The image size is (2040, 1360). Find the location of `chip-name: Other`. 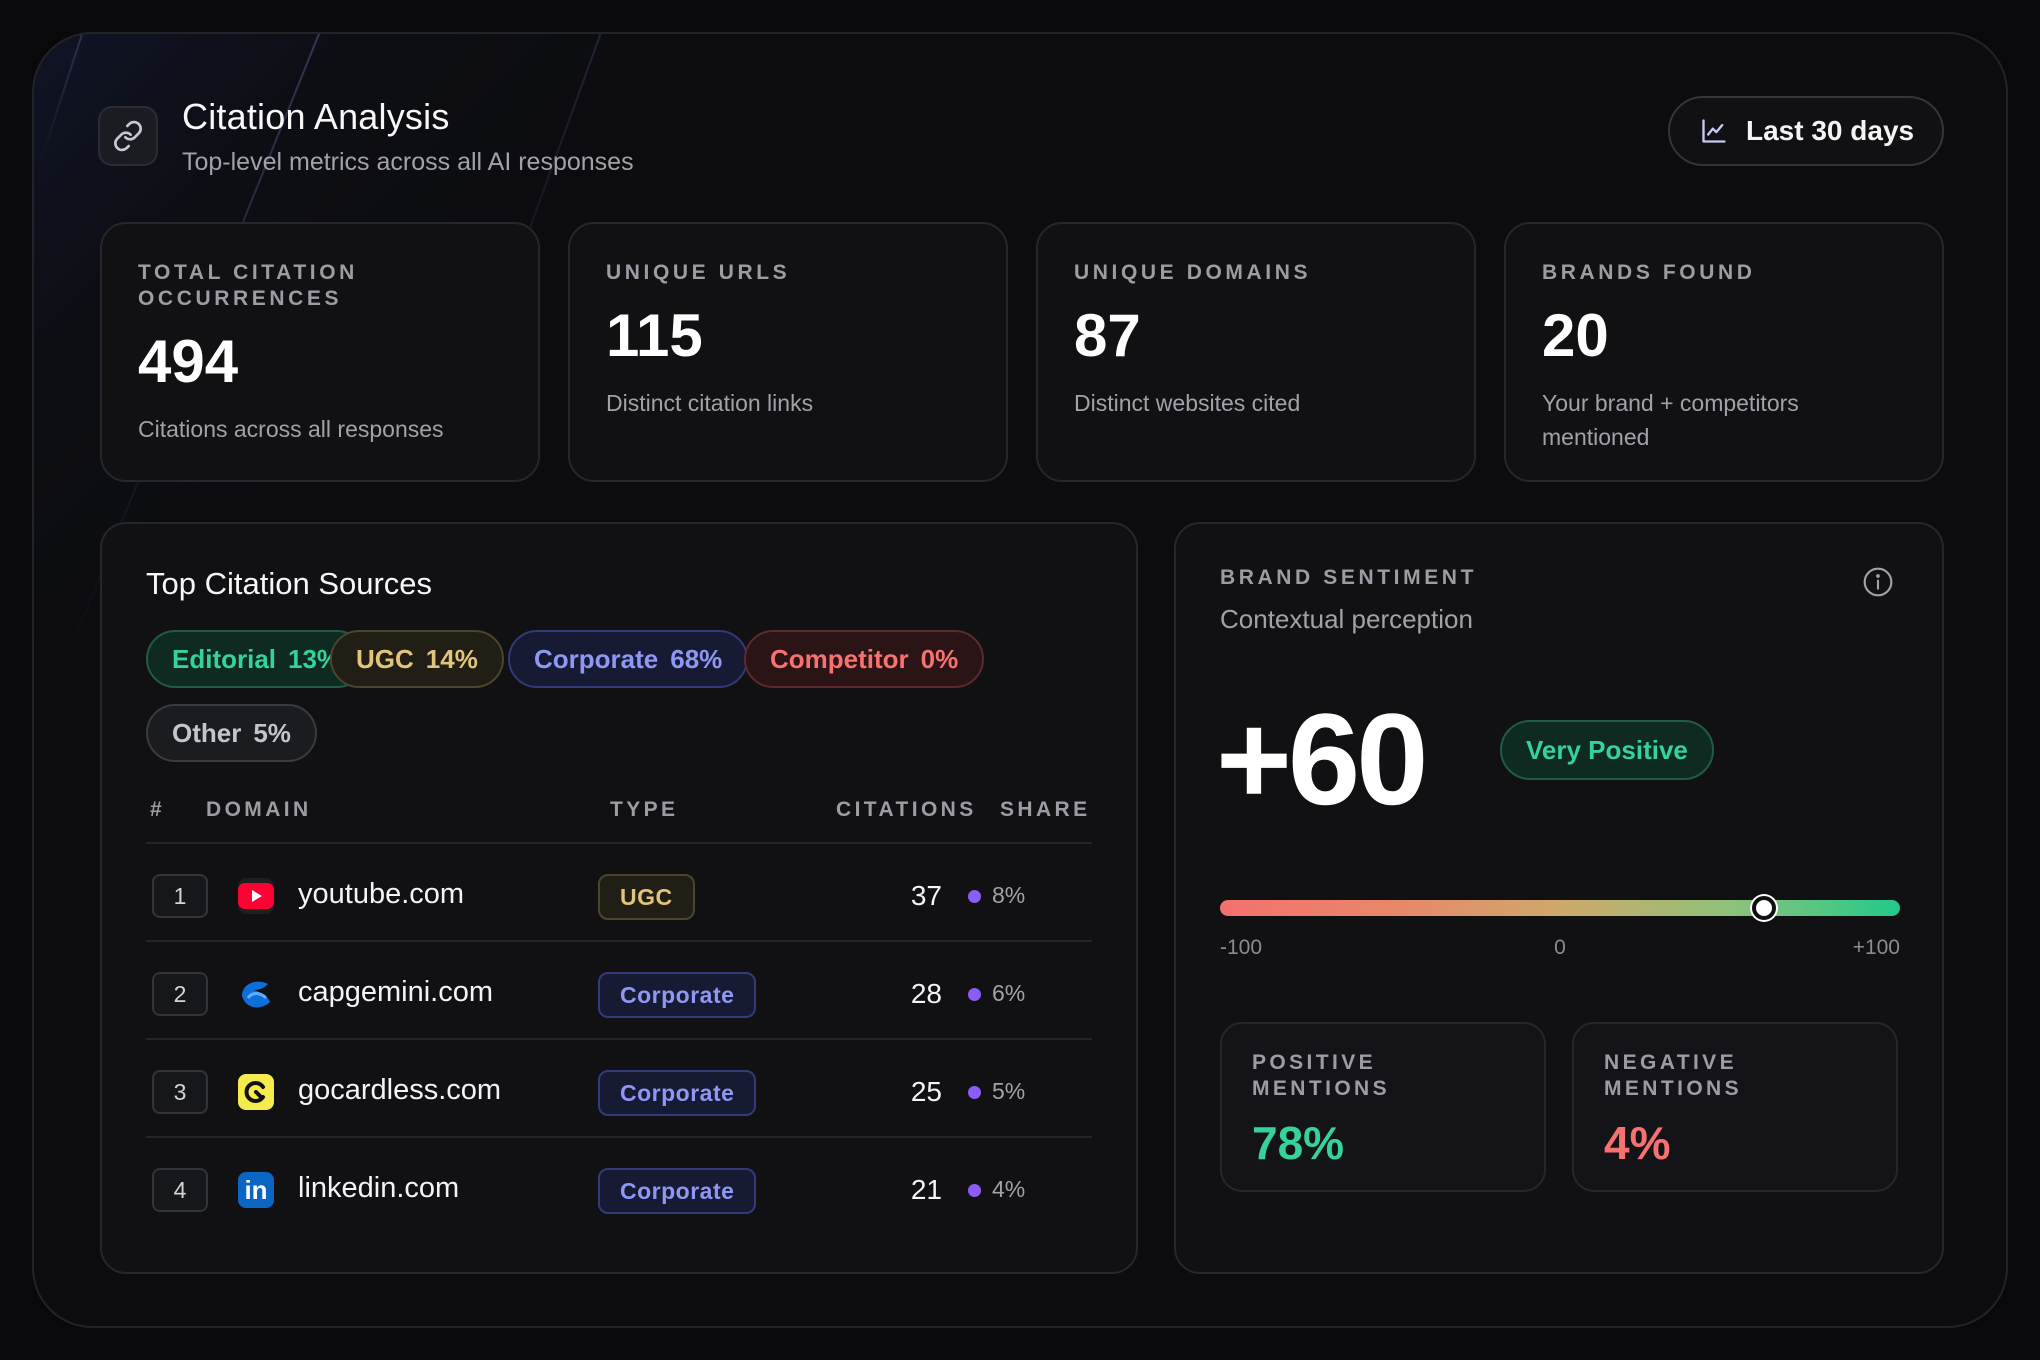

chip-name: Other is located at coordinates (207, 732).